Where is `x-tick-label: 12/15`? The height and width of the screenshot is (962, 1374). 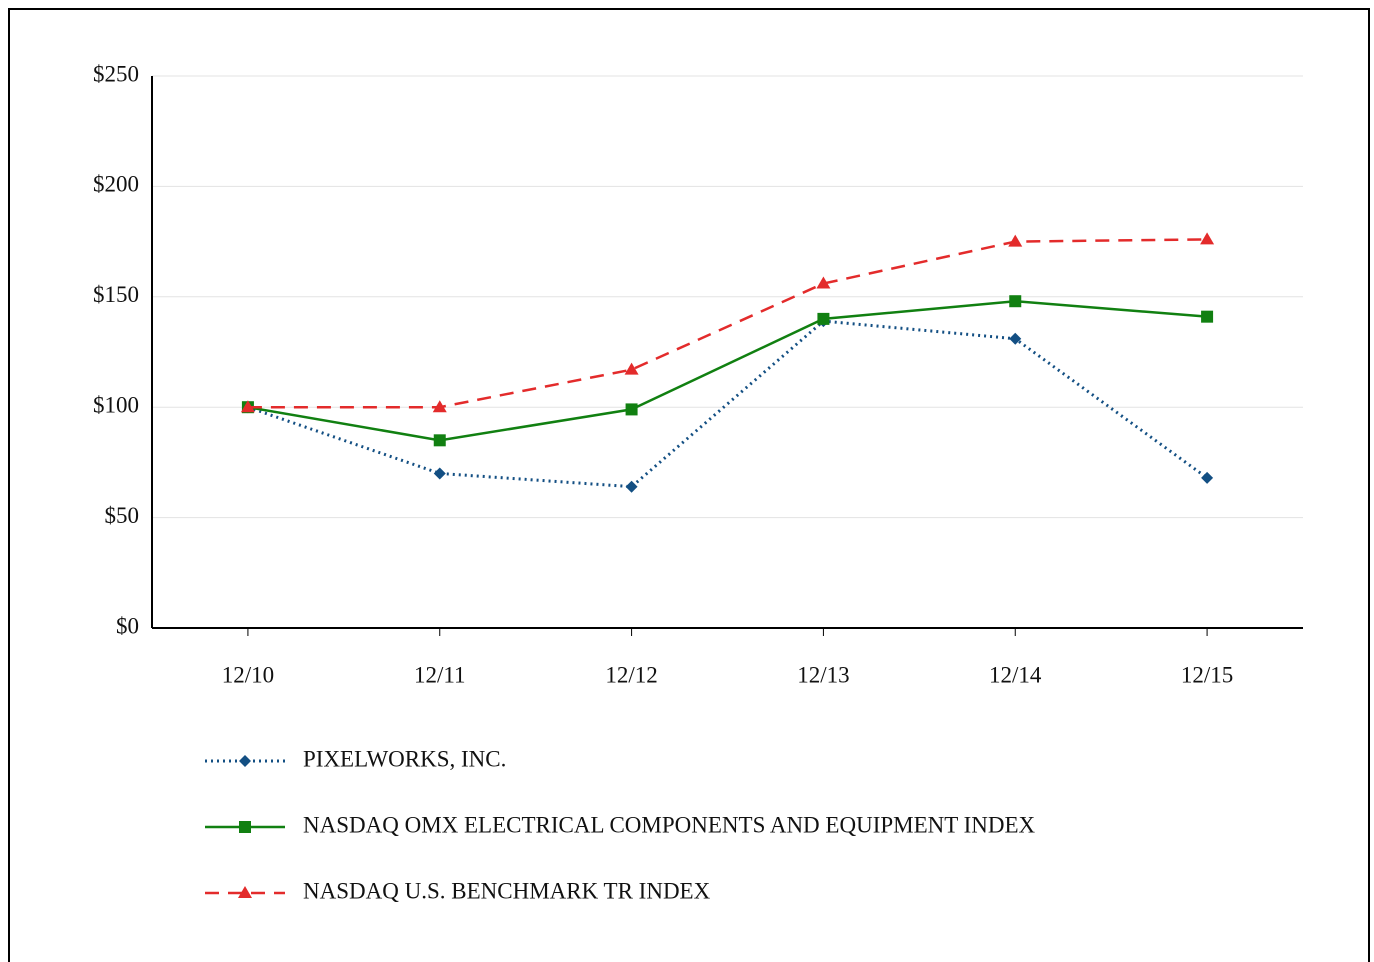 x-tick-label: 12/15 is located at coordinates (1207, 674).